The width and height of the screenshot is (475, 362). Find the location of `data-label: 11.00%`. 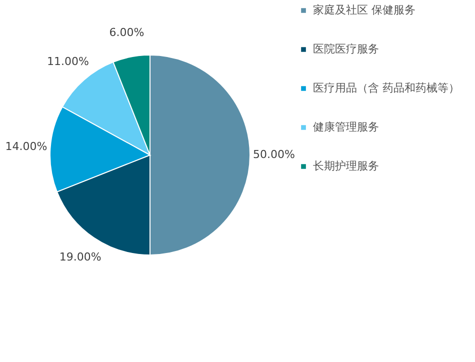

data-label: 11.00% is located at coordinates (68, 61).